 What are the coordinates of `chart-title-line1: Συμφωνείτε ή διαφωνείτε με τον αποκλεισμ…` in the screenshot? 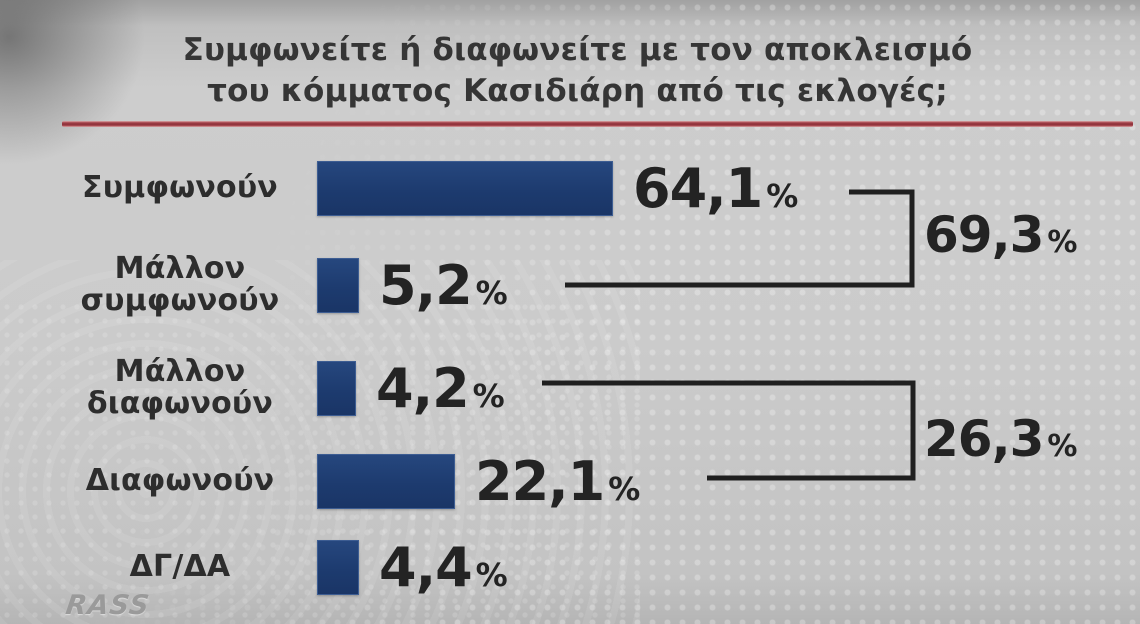 It's located at (577, 50).